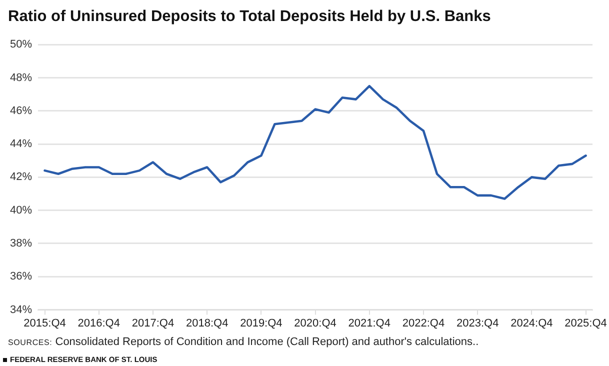  Describe the element at coordinates (261, 323) in the screenshot. I see `x-tick-label: 2019:Q4` at that location.